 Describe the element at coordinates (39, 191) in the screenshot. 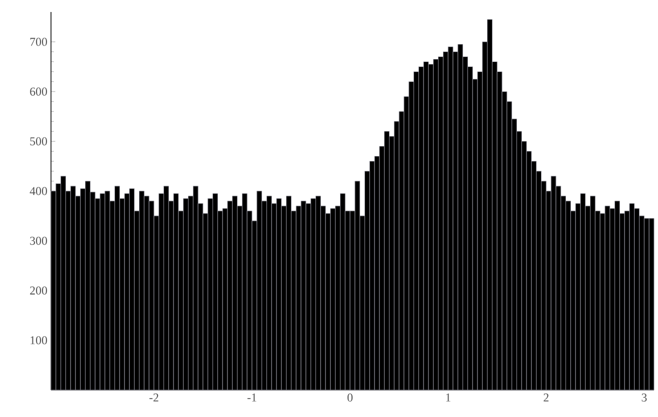

I see `y-tick-label: 400` at that location.